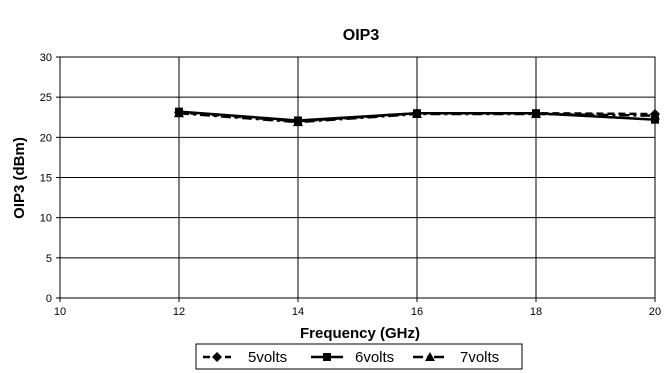 The height and width of the screenshot is (373, 671). I want to click on x-axis-ticks: 10 12 14 16 18 20, so click(357, 308).